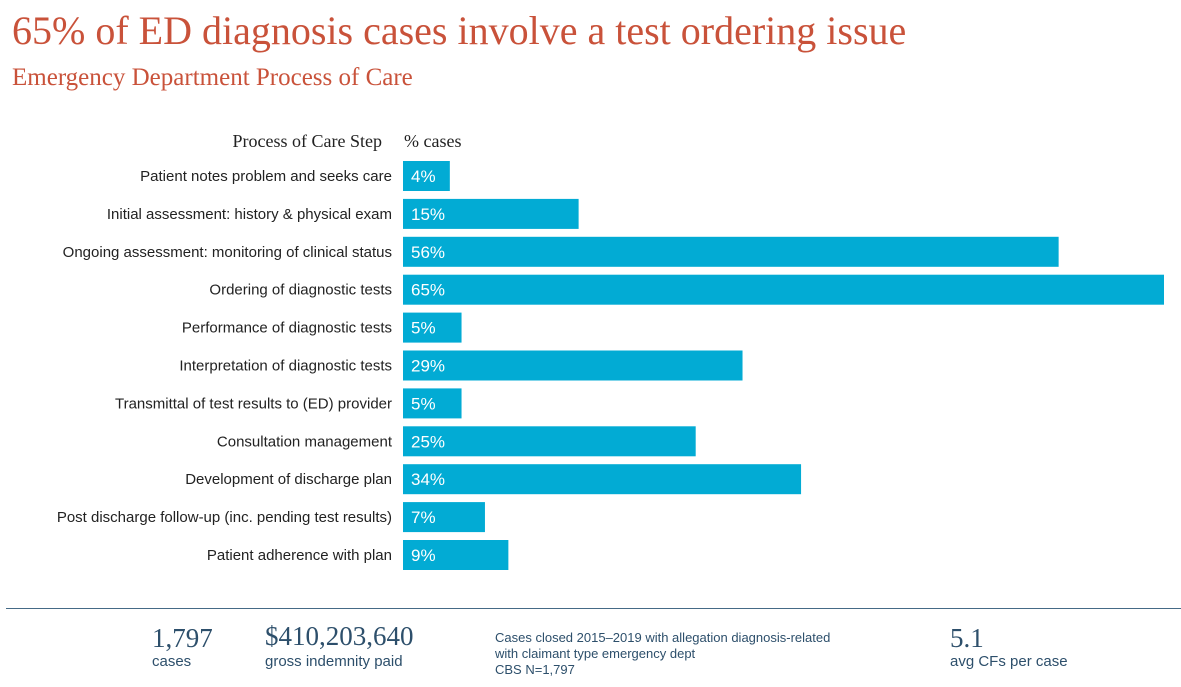 The width and height of the screenshot is (1181, 687). What do you see at coordinates (182, 638) in the screenshot?
I see `stat-cases-number: 1,797` at bounding box center [182, 638].